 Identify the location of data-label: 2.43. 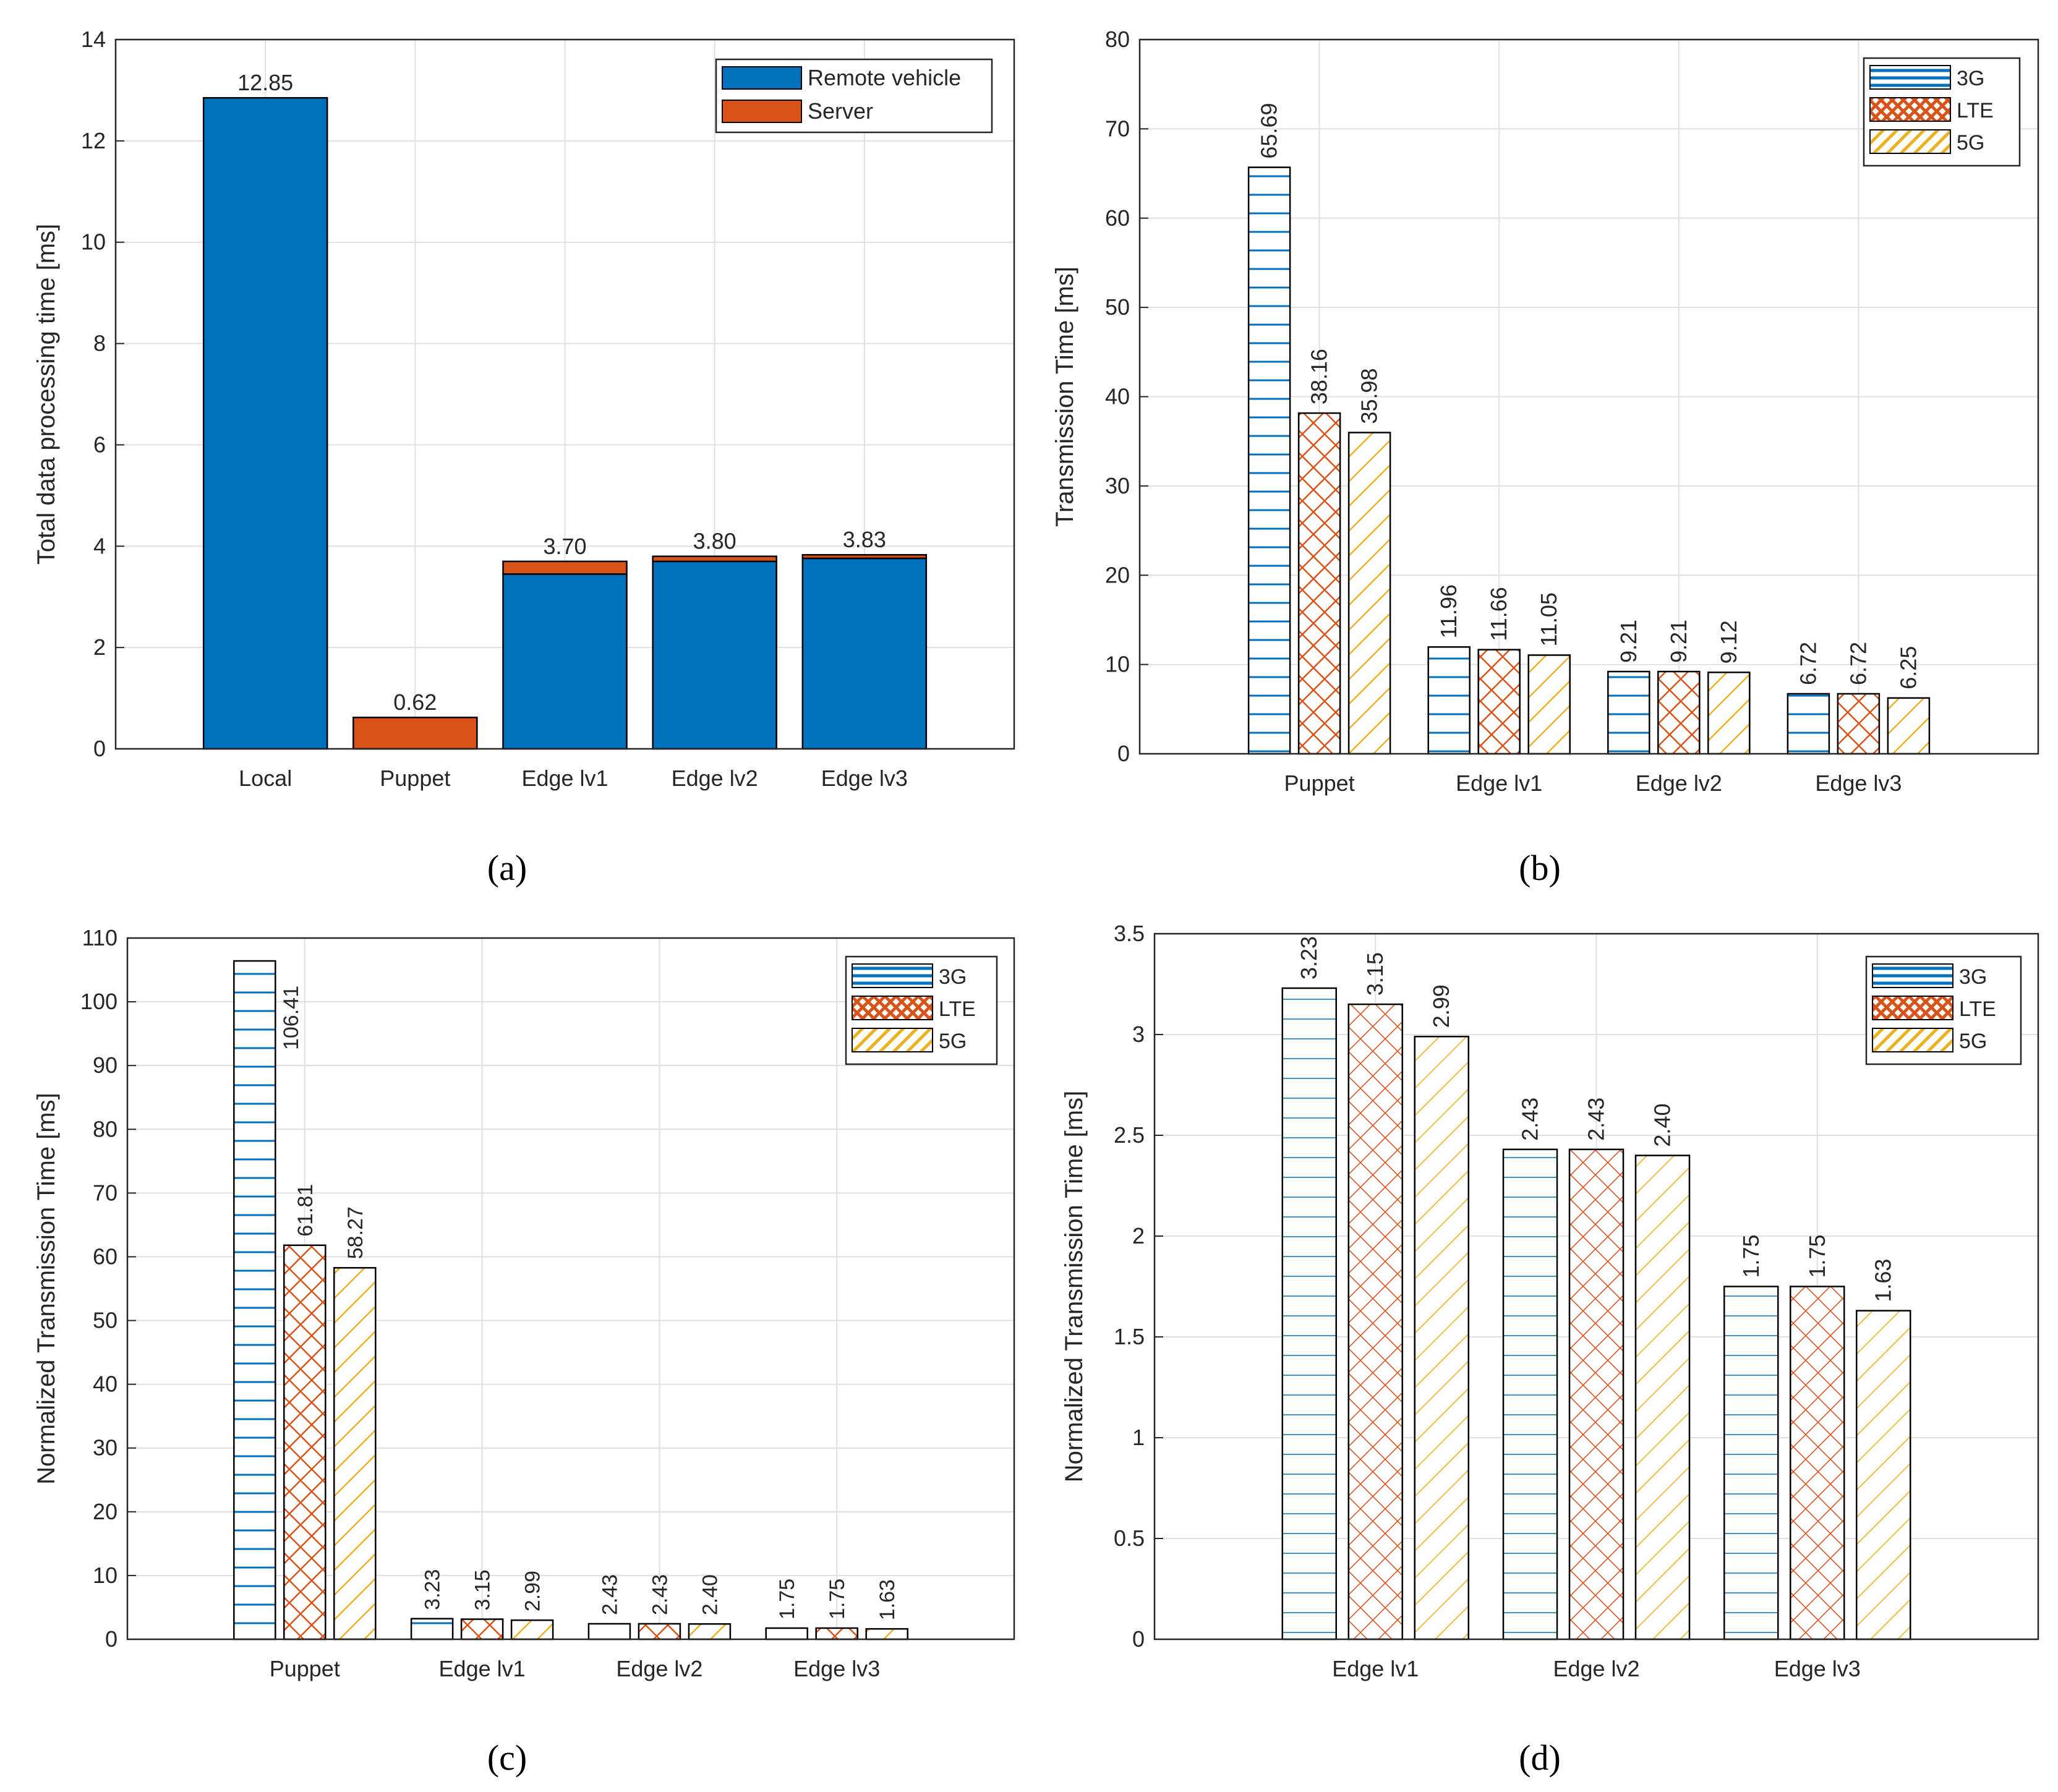
(660, 1594).